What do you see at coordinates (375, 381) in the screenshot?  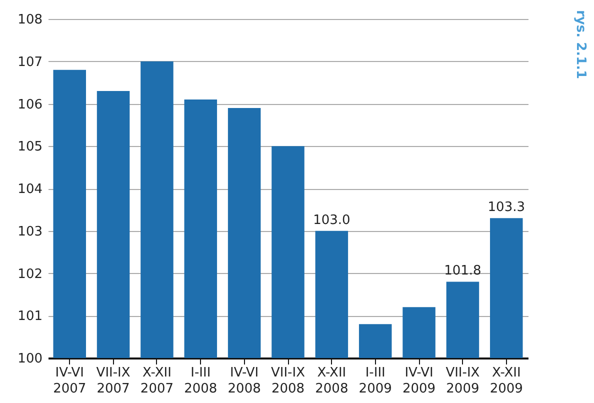 I see `x-tick-label: I-III 2009` at bounding box center [375, 381].